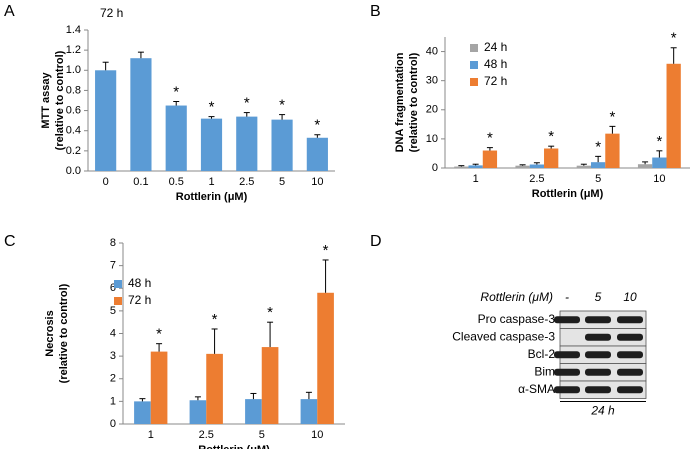  What do you see at coordinates (10, 241) in the screenshot?
I see `panel-label: C` at bounding box center [10, 241].